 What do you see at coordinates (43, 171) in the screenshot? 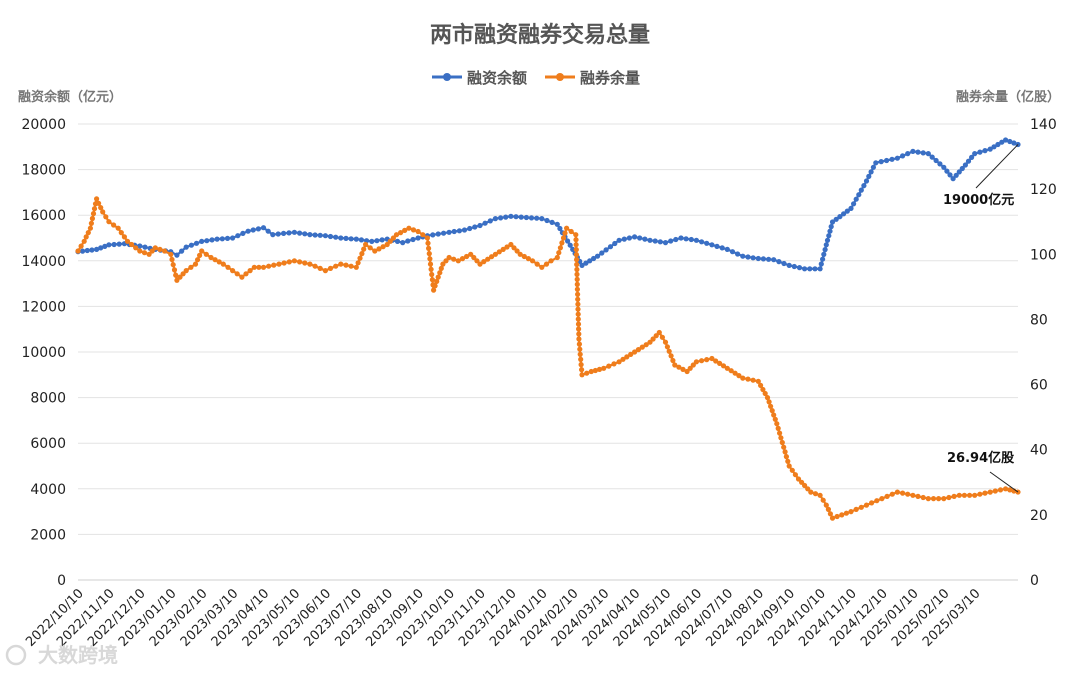
I see `y-left-tick-label: 18000` at bounding box center [43, 171].